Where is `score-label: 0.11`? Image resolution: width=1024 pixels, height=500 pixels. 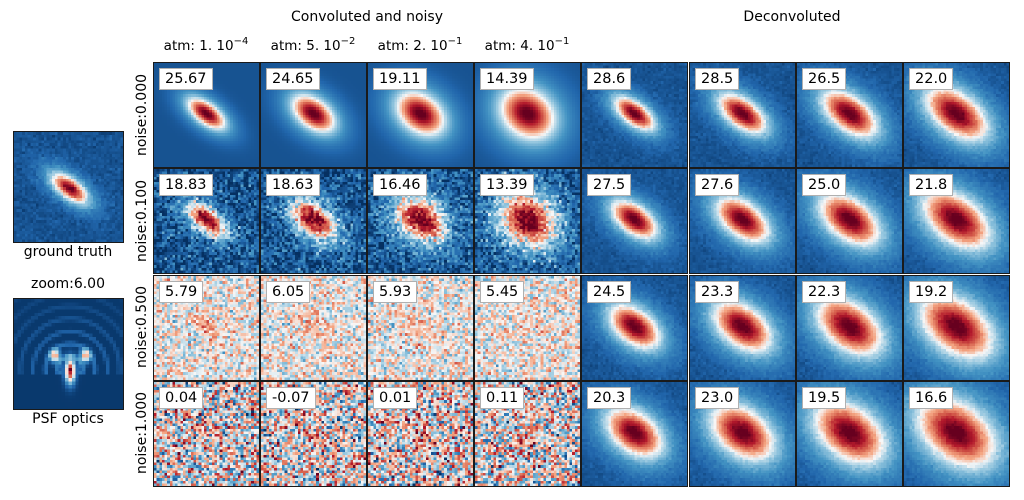 score-label: 0.11 is located at coordinates (502, 398).